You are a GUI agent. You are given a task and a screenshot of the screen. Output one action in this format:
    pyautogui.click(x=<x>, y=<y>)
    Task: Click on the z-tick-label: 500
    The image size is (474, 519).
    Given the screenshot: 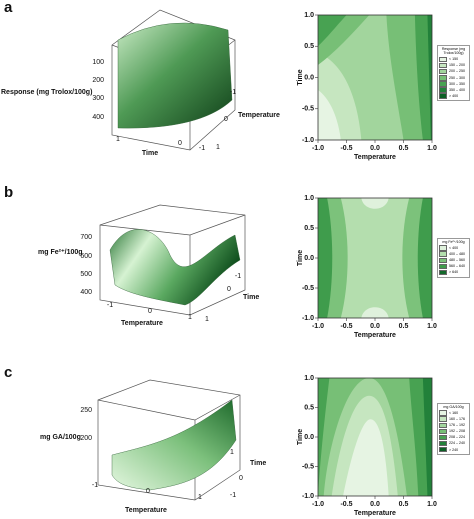 What is the action you would take?
    pyautogui.click(x=86, y=274)
    